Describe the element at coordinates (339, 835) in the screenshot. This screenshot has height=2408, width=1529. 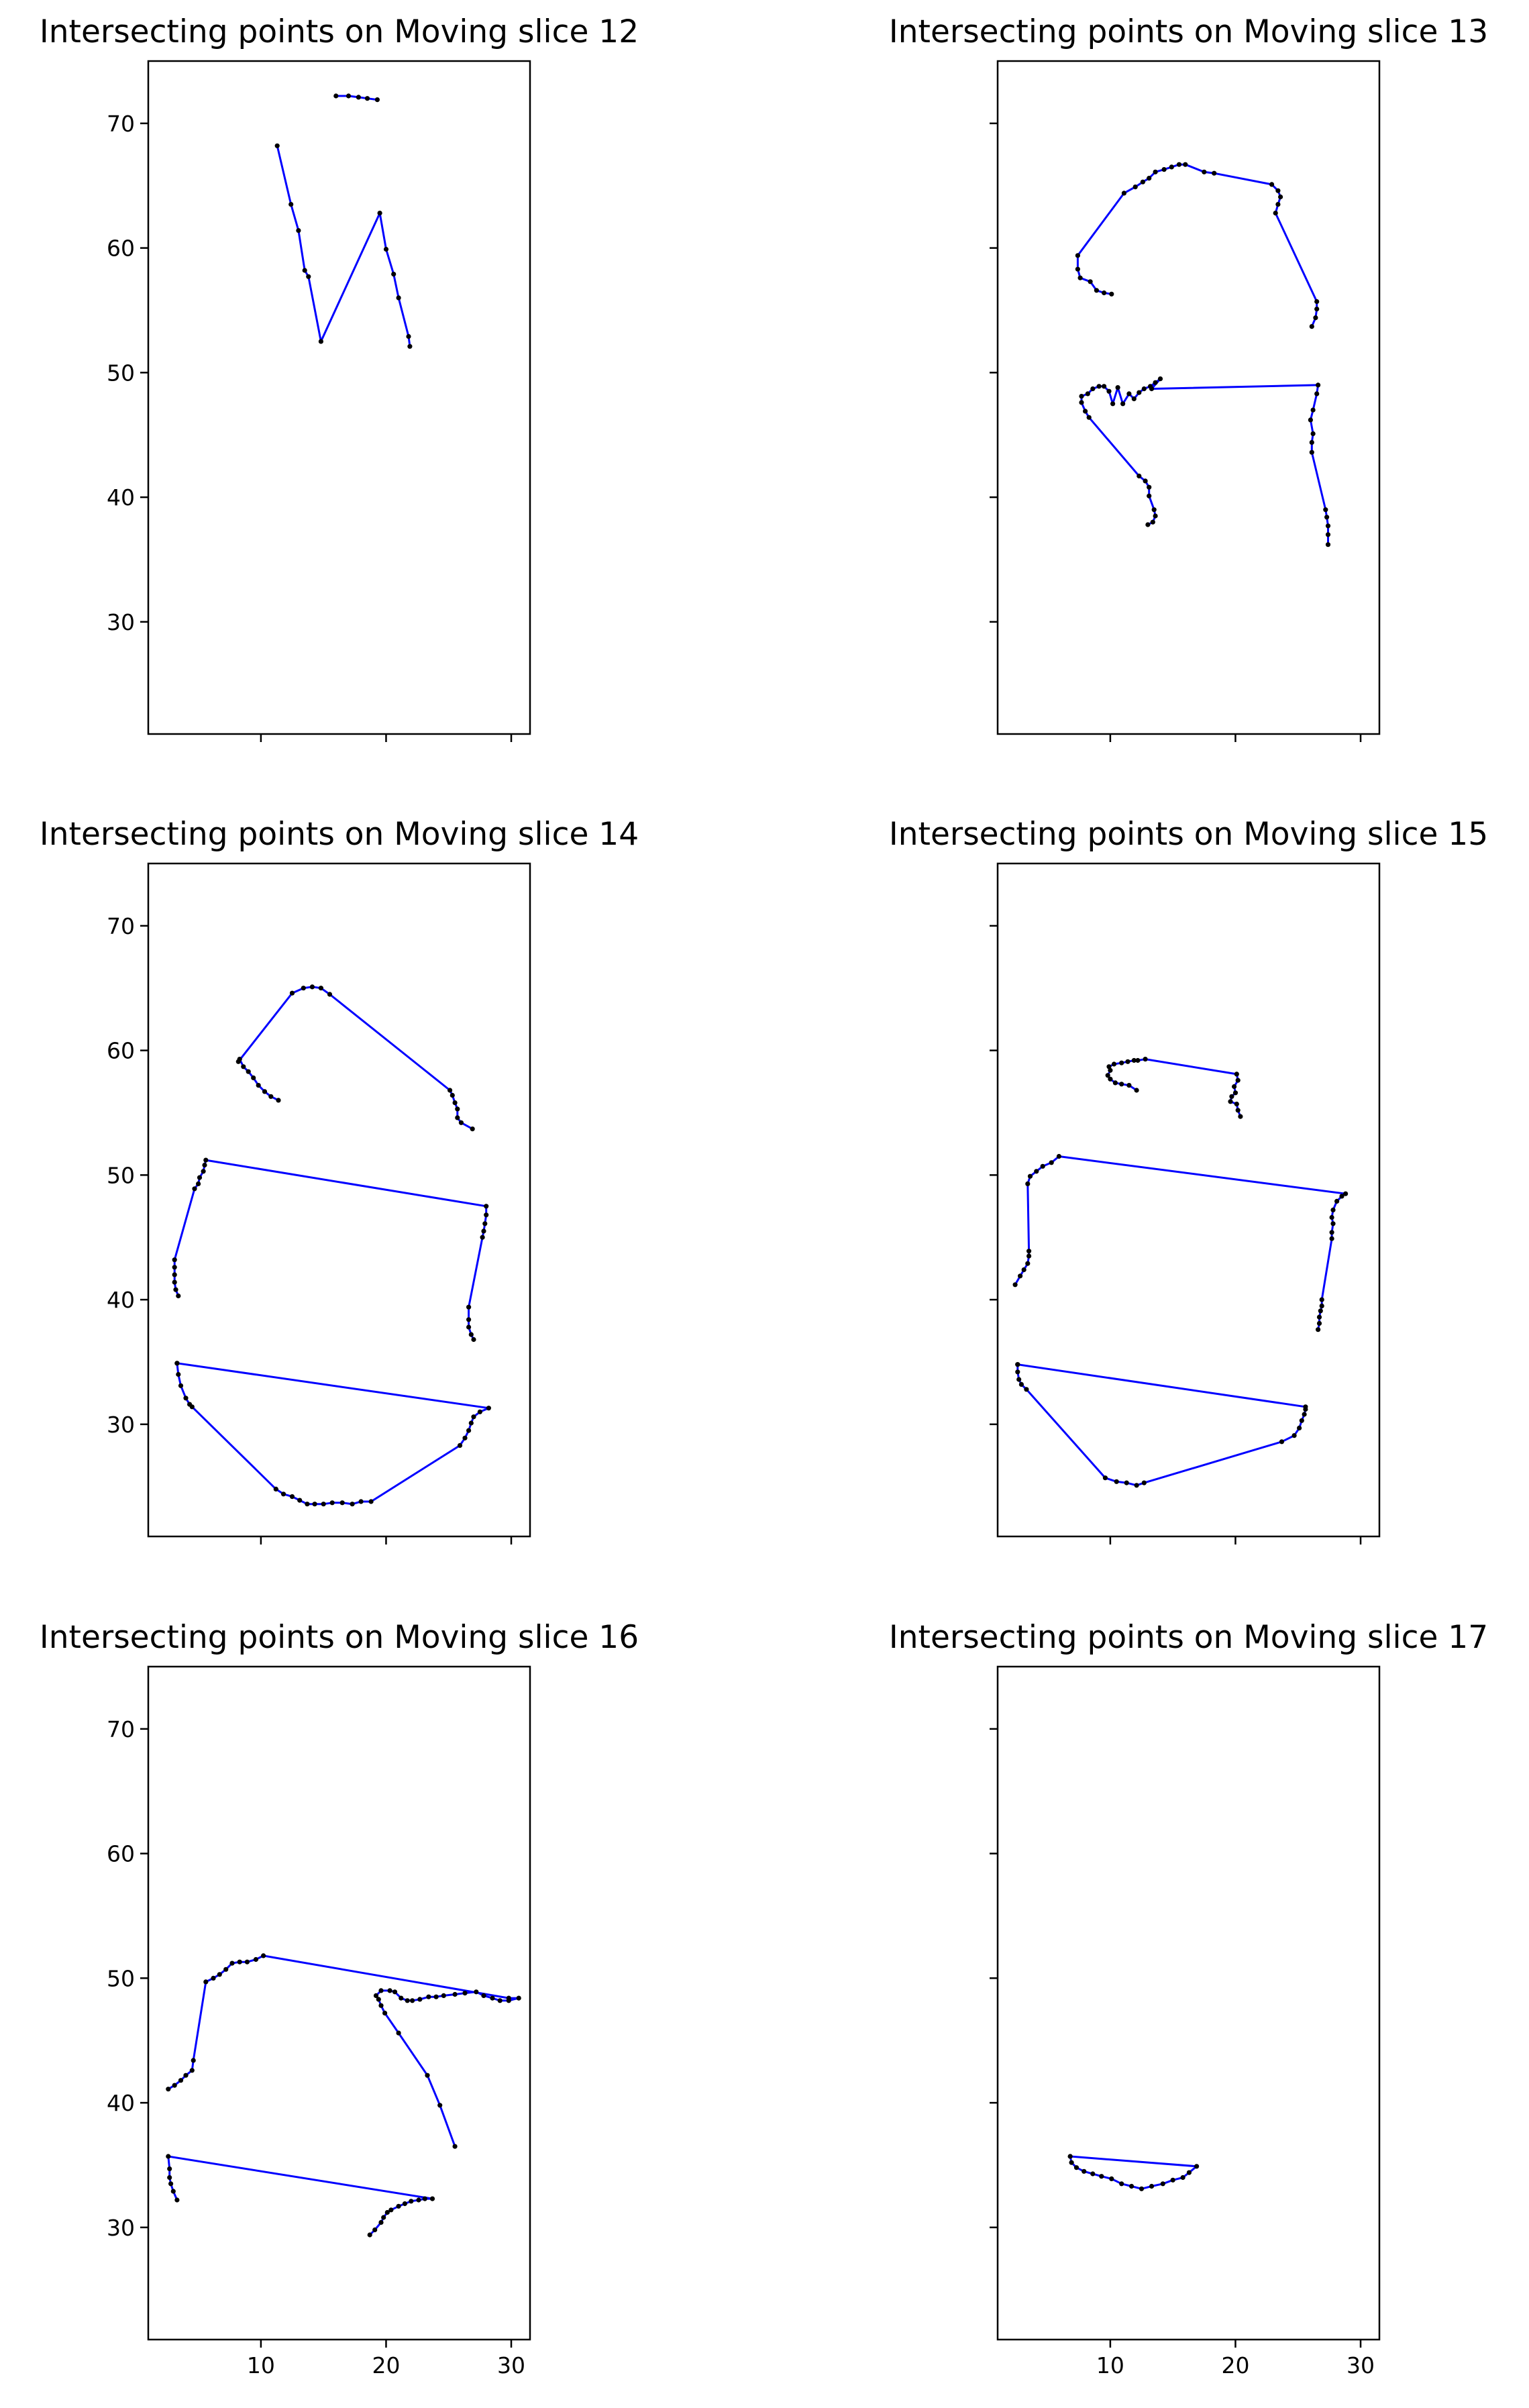
I see `subplot-title: Intersecting points on Moving slice 14` at that location.